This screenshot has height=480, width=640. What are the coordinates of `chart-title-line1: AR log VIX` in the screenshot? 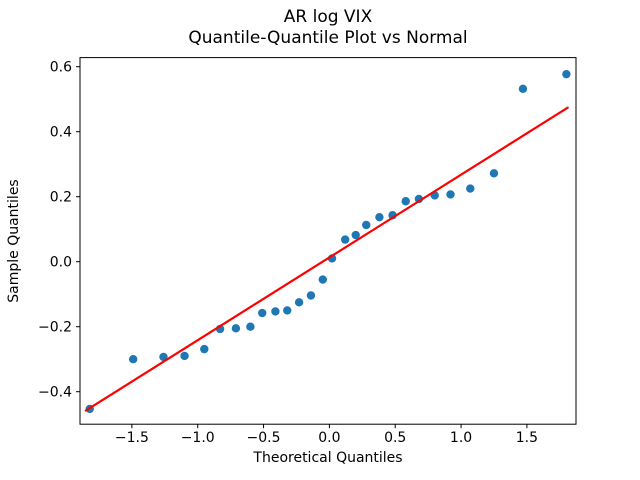 It's located at (328, 17).